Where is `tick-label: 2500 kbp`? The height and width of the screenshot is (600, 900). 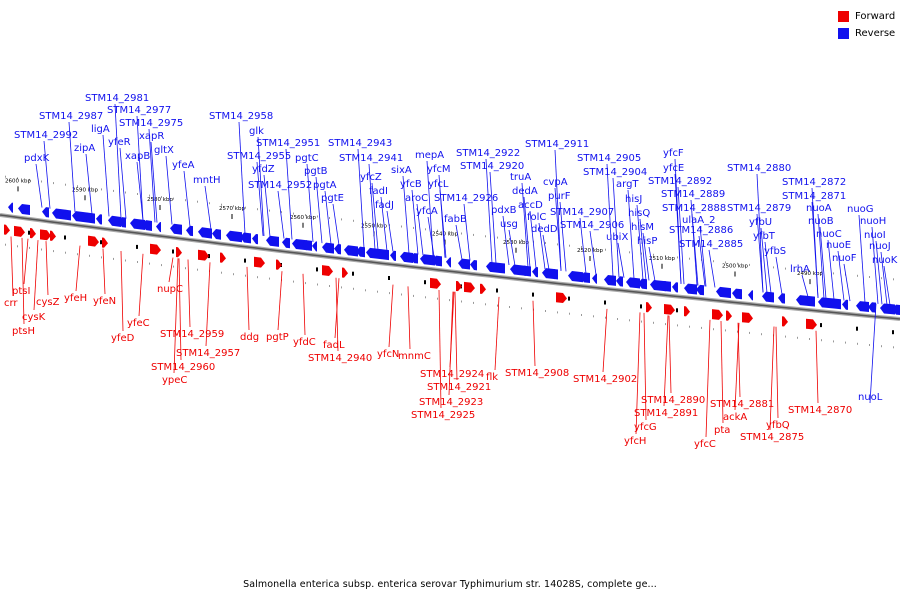 tick-label: 2500 kbp is located at coordinates (735, 266).